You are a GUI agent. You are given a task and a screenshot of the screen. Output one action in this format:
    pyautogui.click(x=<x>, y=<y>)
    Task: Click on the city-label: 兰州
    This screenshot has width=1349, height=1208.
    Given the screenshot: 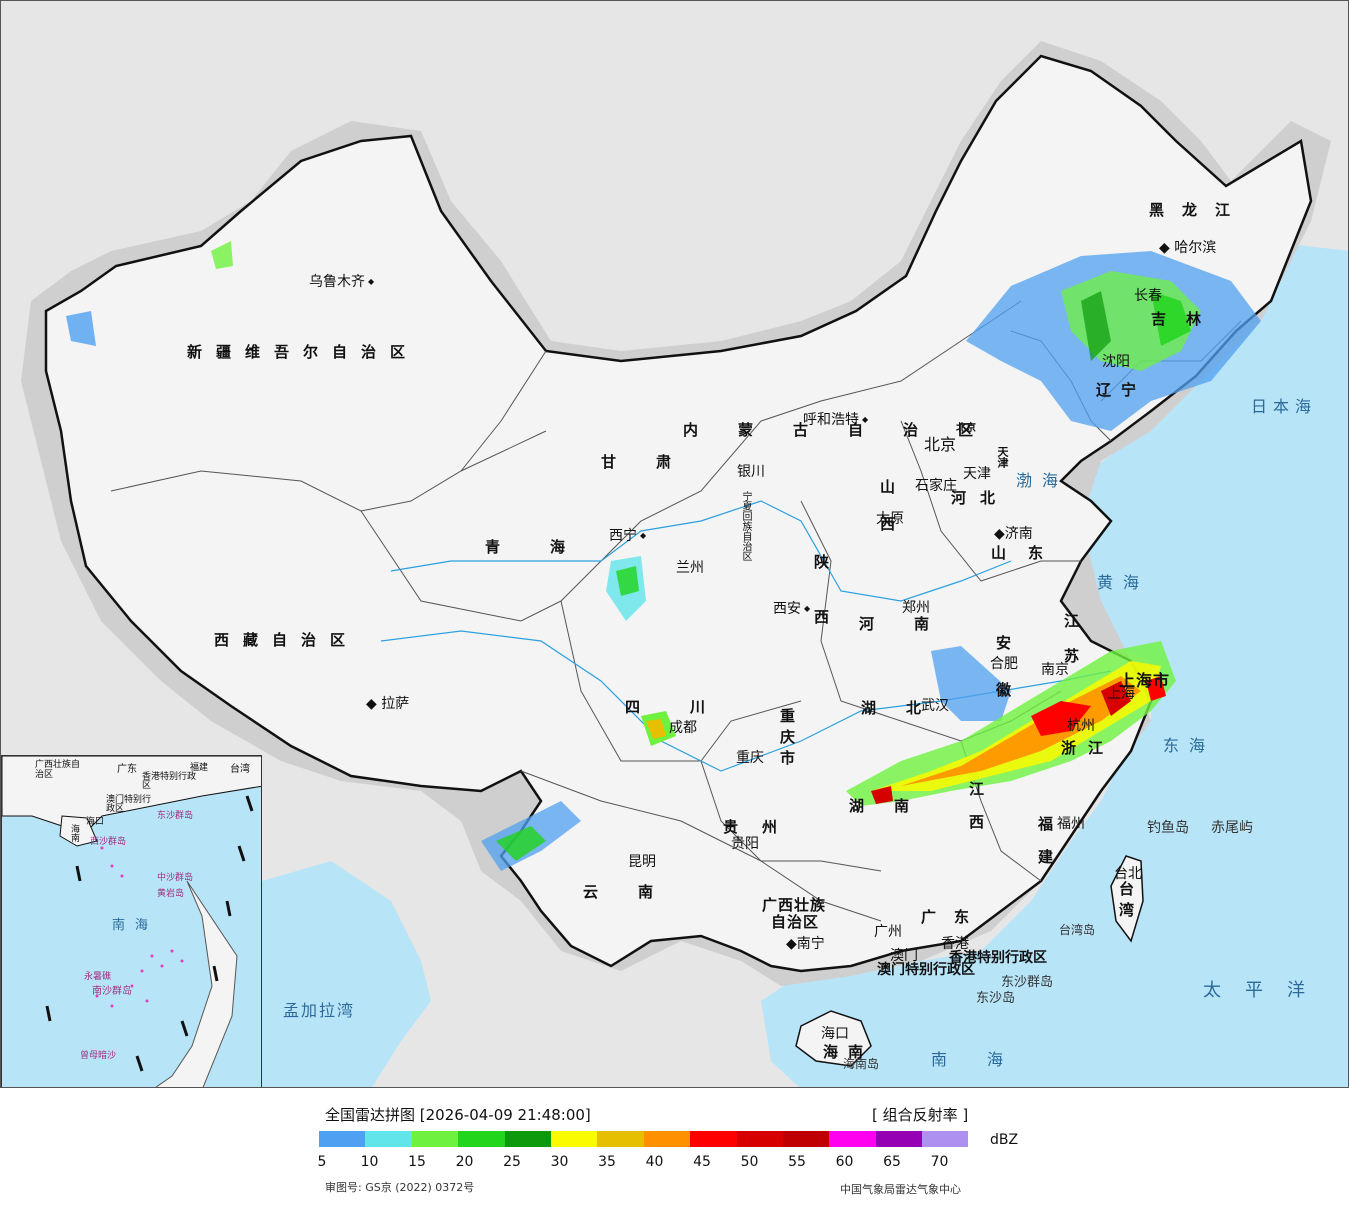 What is the action you would take?
    pyautogui.click(x=690, y=568)
    